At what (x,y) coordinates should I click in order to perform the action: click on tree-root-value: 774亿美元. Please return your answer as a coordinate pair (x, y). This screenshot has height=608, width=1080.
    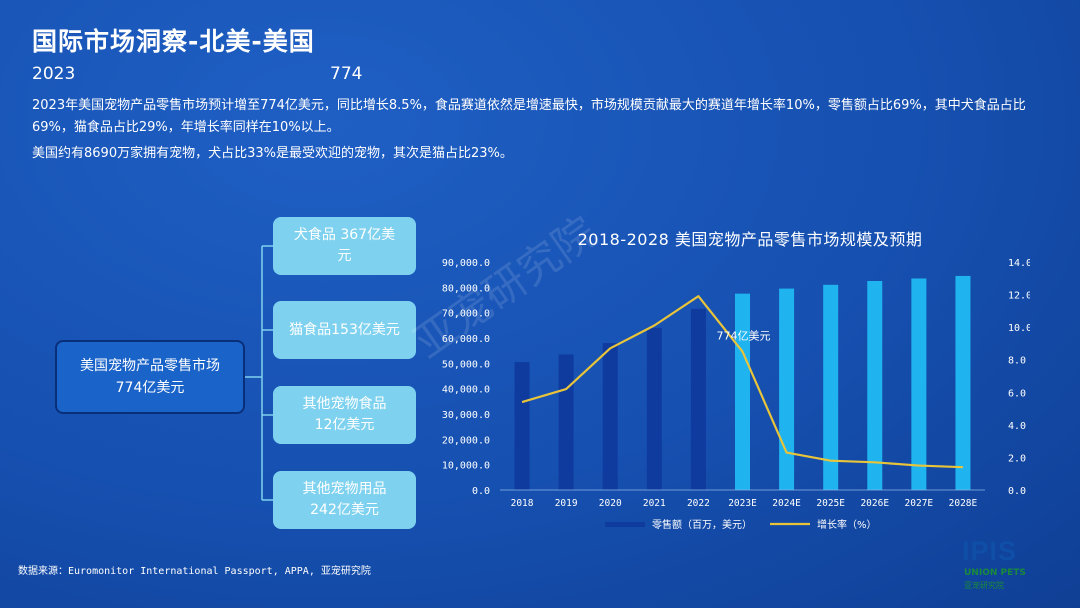
    Looking at the image, I should click on (150, 388).